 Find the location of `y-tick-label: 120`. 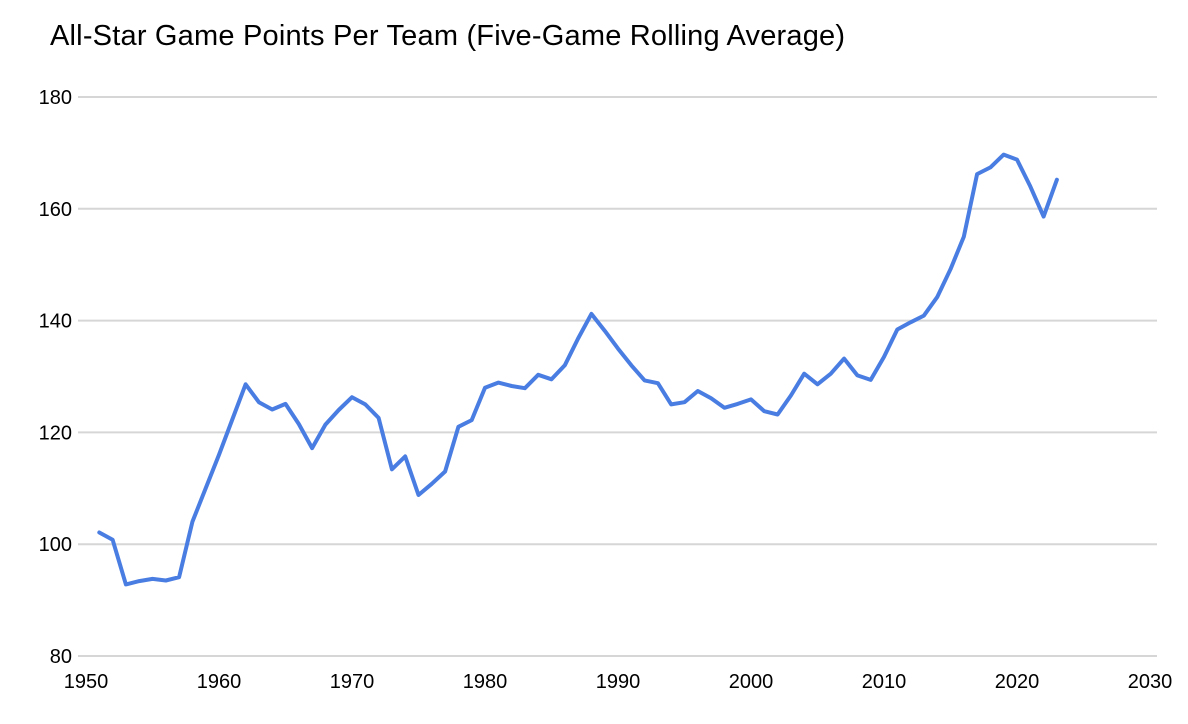

y-tick-label: 120 is located at coordinates (55, 433).